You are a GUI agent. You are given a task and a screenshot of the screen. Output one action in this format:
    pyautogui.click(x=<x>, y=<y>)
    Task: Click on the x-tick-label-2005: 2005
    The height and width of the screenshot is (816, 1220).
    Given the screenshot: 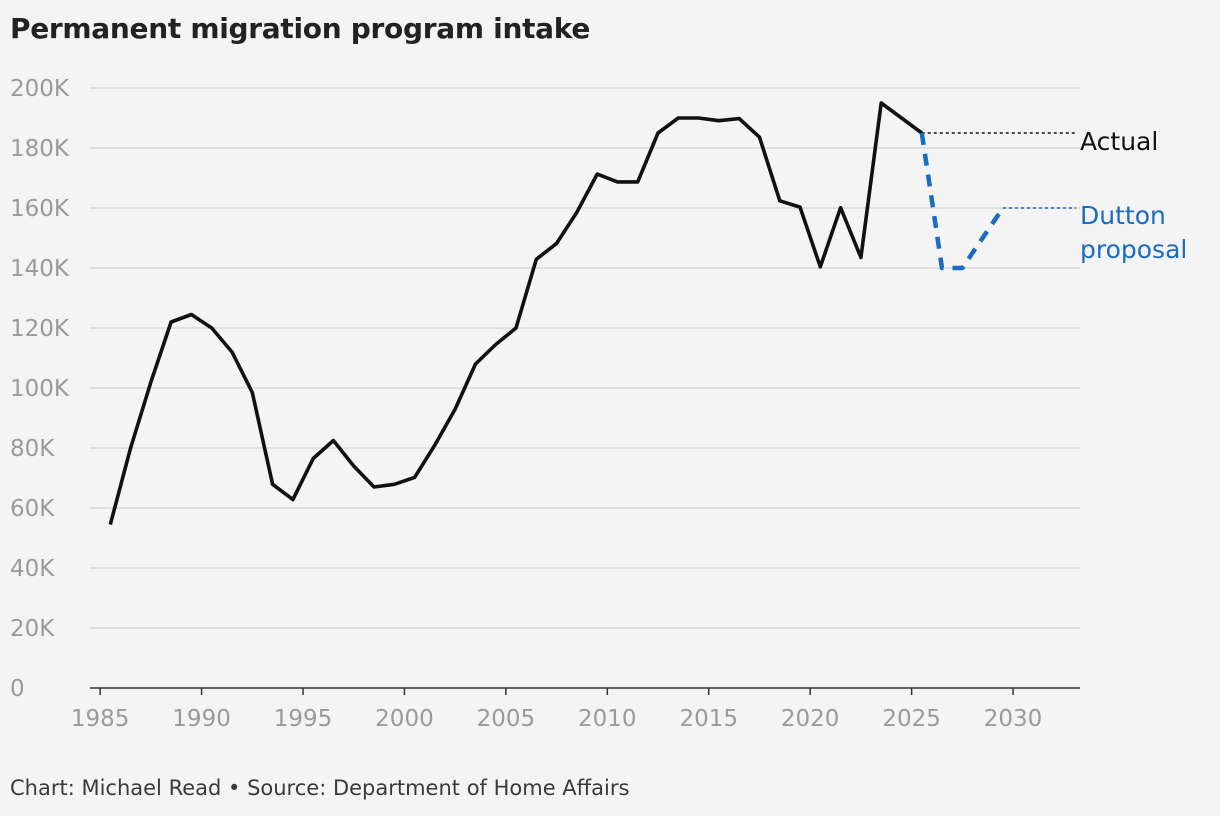 What is the action you would take?
    pyautogui.click(x=506, y=719)
    